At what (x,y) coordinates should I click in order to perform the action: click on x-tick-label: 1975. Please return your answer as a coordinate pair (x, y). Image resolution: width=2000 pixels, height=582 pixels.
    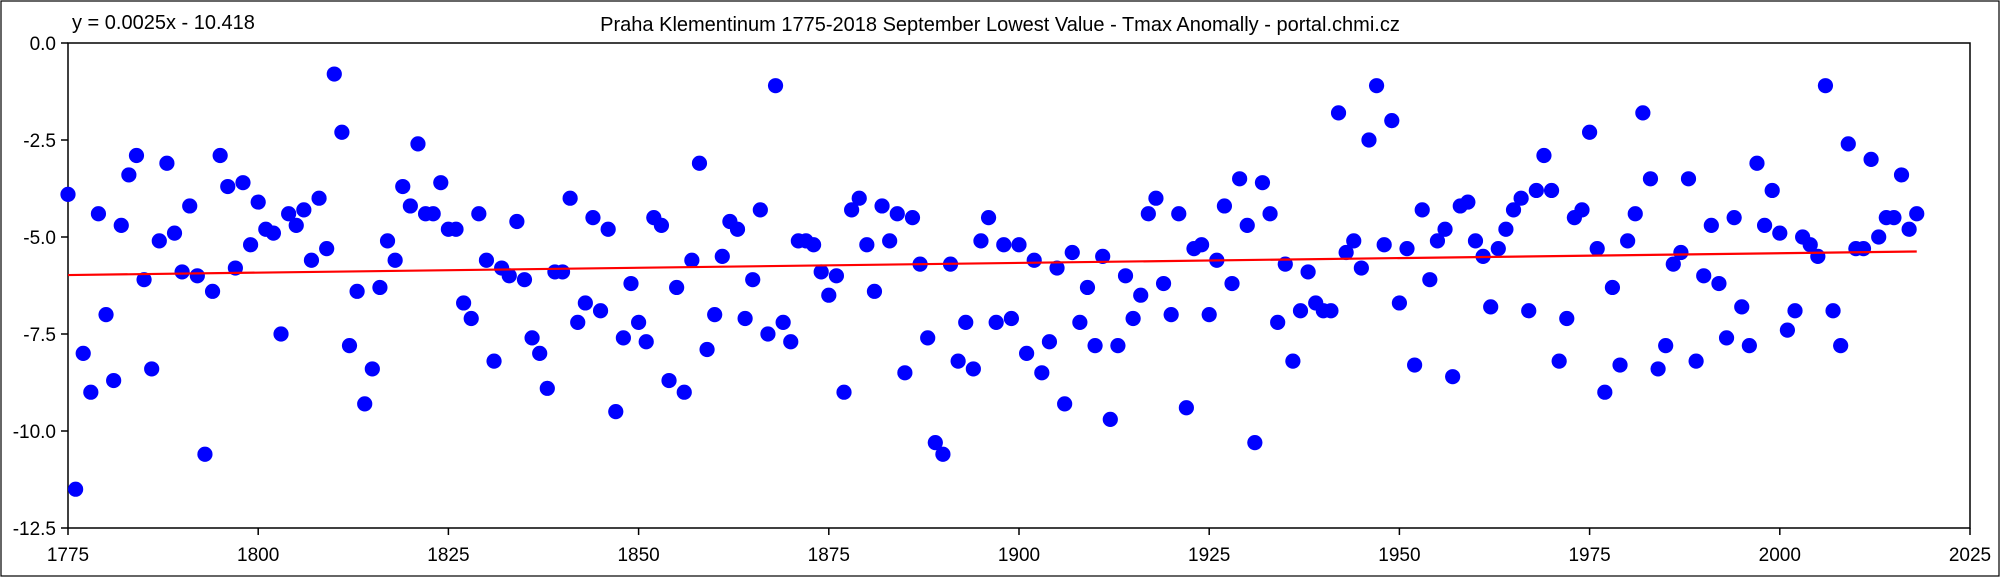
    Looking at the image, I should click on (1589, 555).